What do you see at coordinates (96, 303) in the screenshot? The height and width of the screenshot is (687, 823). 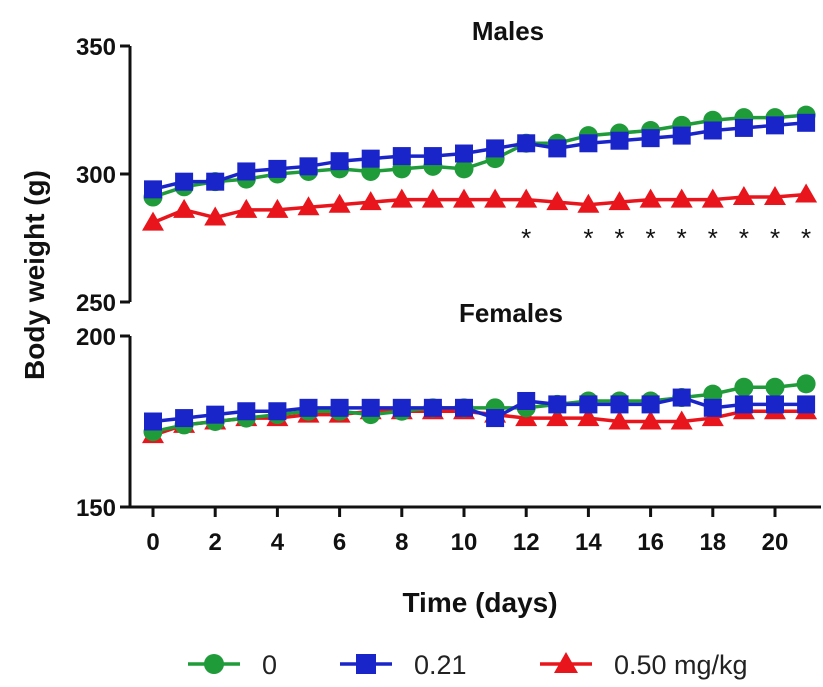 I see `y-tick-label: 250` at bounding box center [96, 303].